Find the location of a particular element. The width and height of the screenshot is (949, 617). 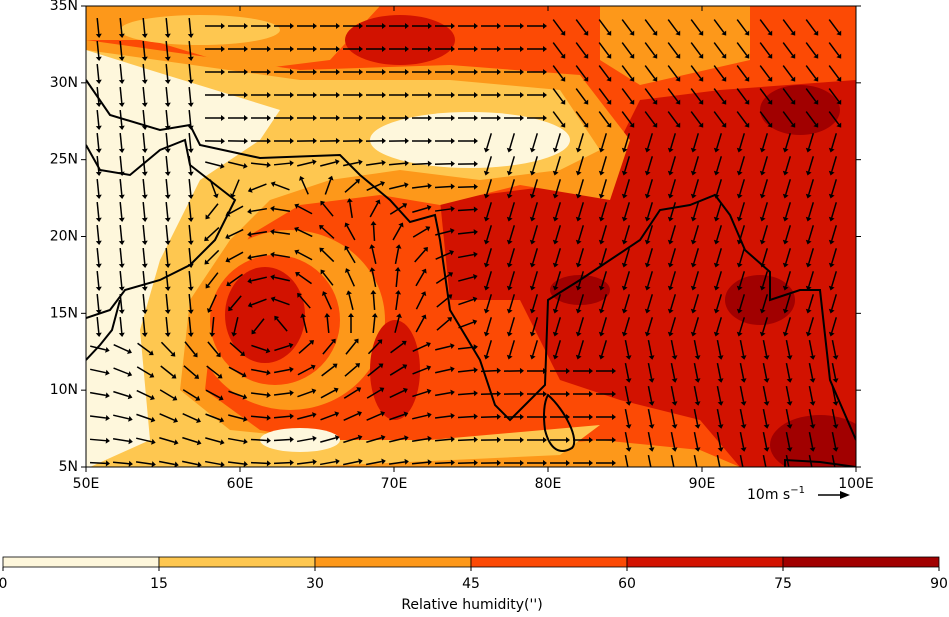

colorbar-tick-label: 75 is located at coordinates (783, 584).